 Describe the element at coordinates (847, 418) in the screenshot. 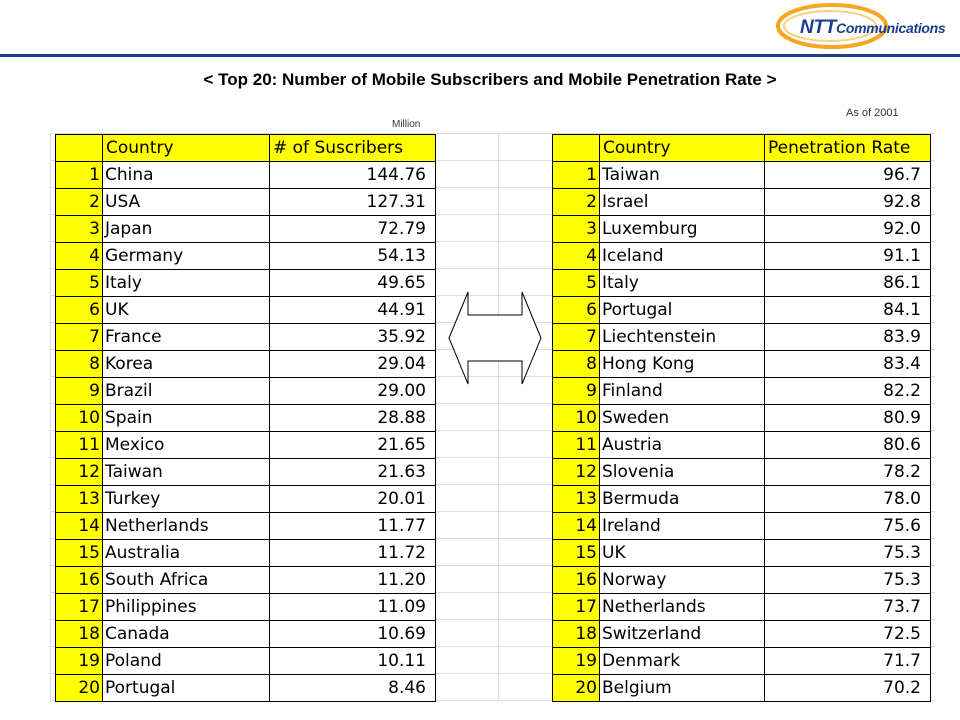

I see `value-cell: 80.9` at that location.